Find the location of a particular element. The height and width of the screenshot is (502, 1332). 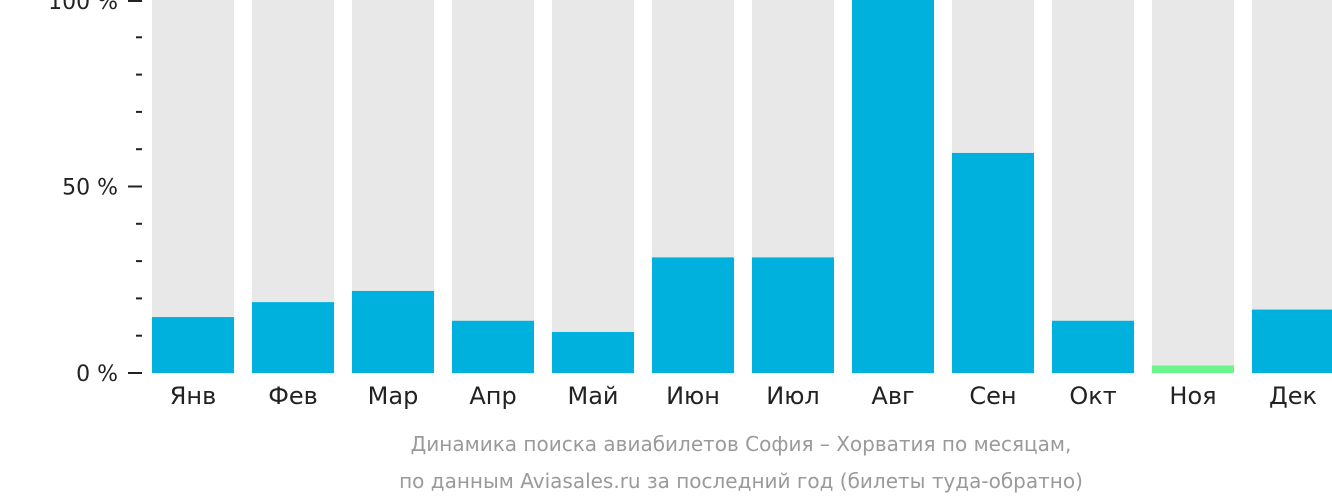

x-tick-label-6: Июн is located at coordinates (693, 396).